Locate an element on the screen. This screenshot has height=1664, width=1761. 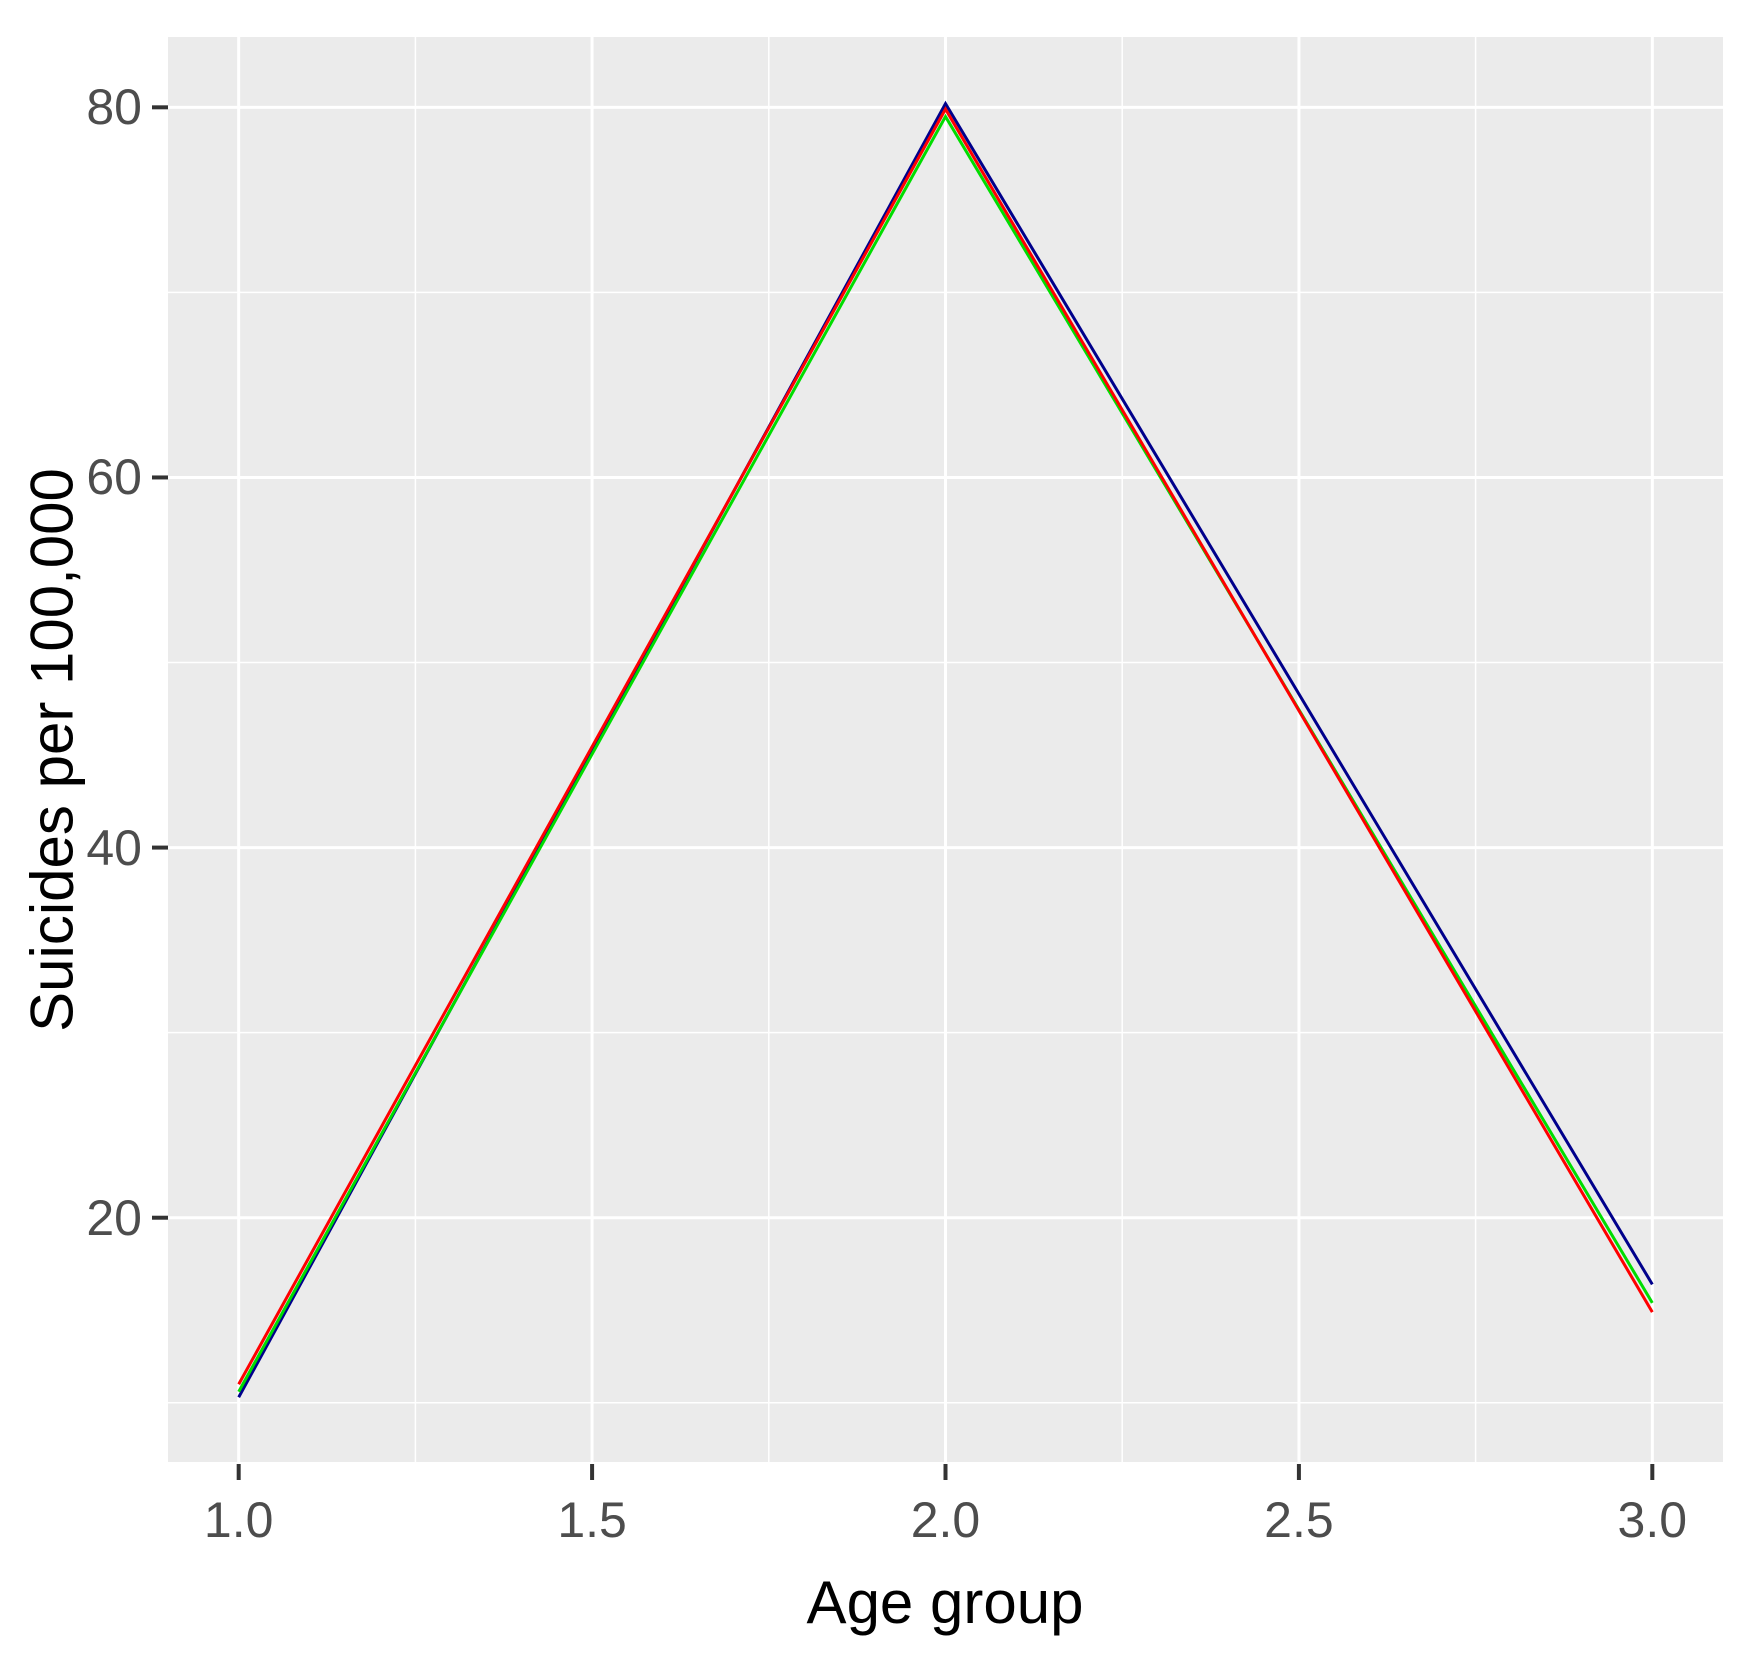
y-tick-label: 80 is located at coordinates (114, 107).